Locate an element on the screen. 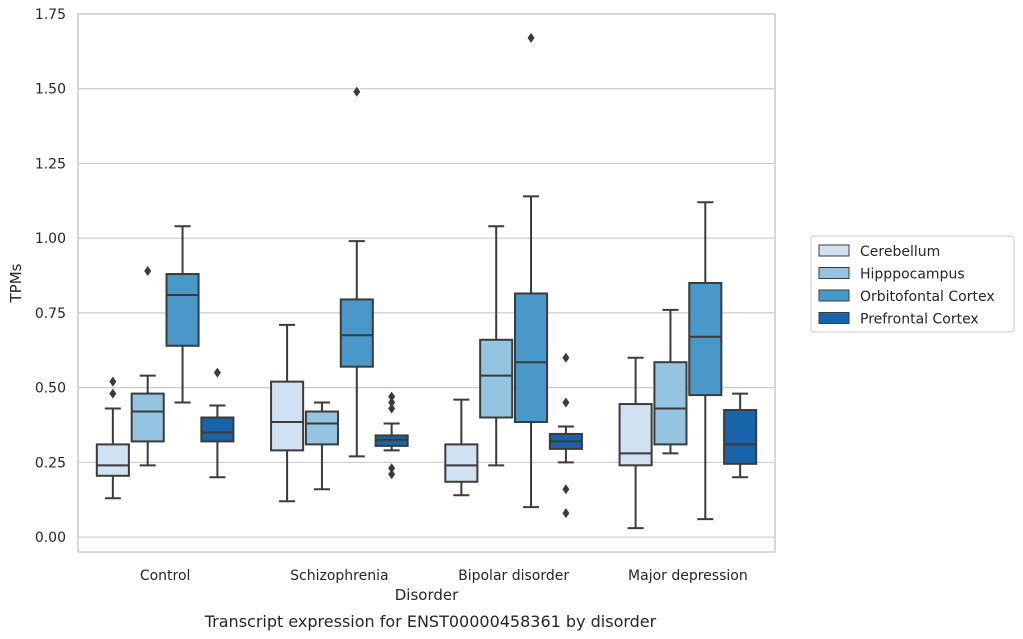 This screenshot has width=1023, height=639. y-tick-label: 0.75 is located at coordinates (50, 314).